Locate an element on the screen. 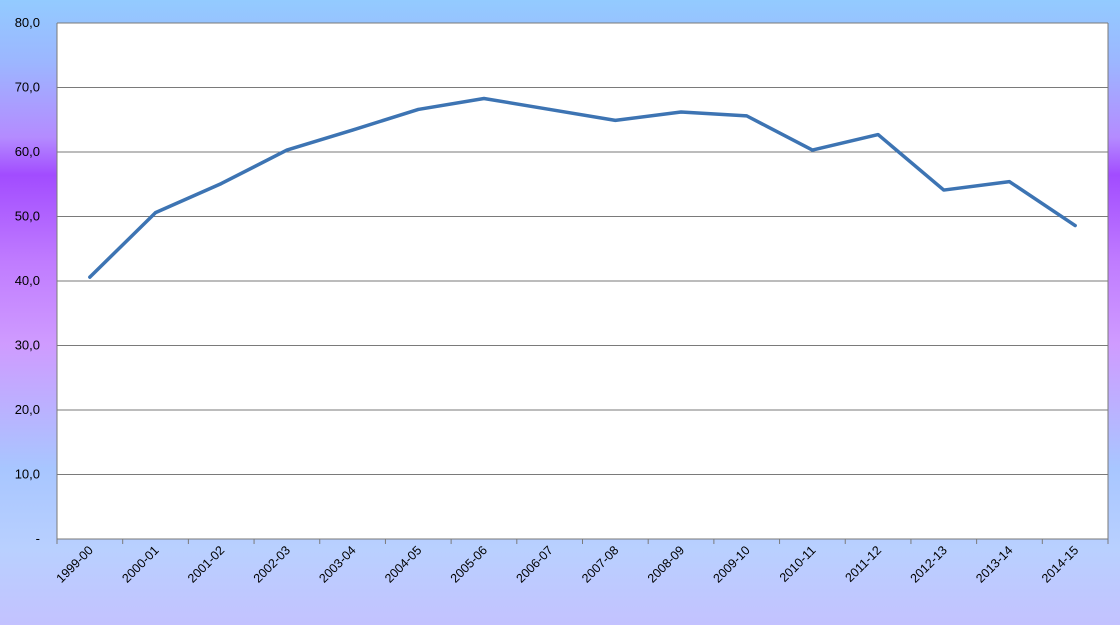  x-tick-label: 2009-10 is located at coordinates (732, 564).